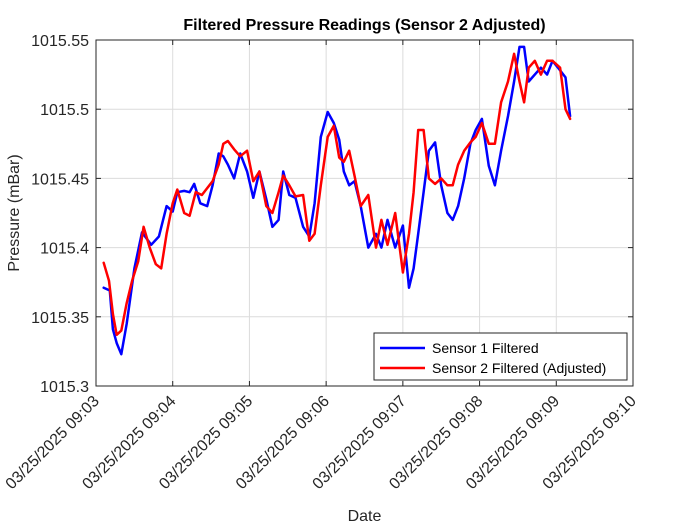 This screenshot has width=700, height=525. Describe the element at coordinates (60, 179) in the screenshot. I see `y-tick-label: 1015.45` at that location.